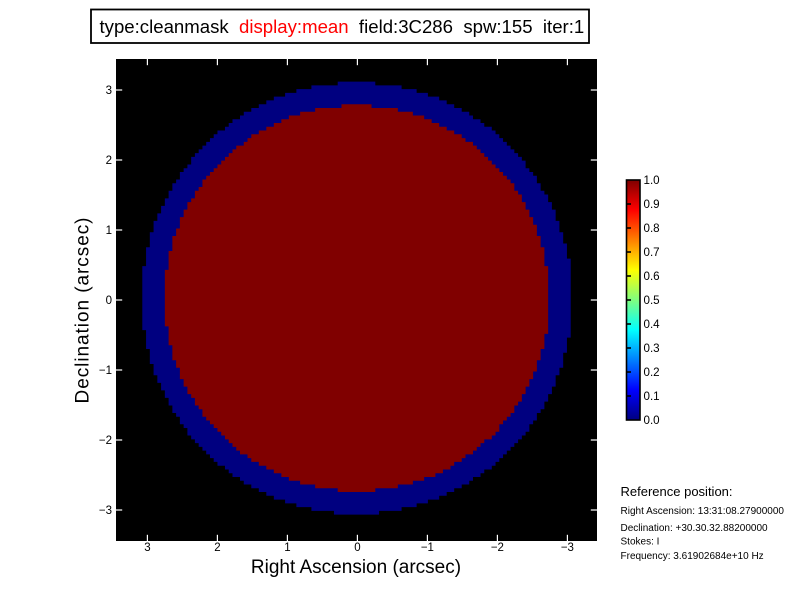 Image resolution: width=800 pixels, height=600 pixels. What do you see at coordinates (692, 556) in the screenshot?
I see `svg-text: Frequency: 3.61902684e+10 Hz` at bounding box center [692, 556].